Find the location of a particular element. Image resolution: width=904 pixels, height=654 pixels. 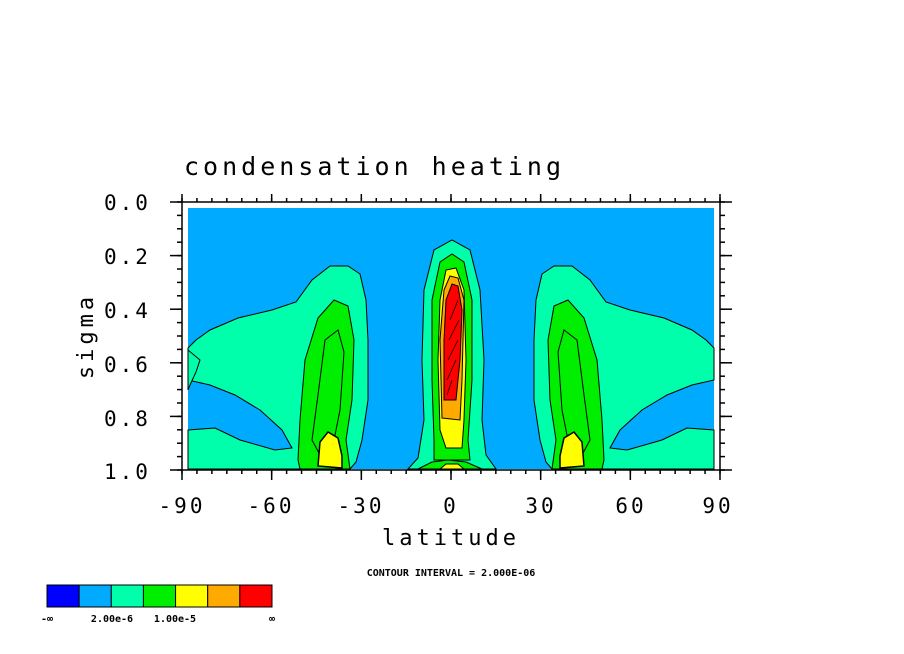

colorbar-label: 2.00e-6 is located at coordinates (112, 619).